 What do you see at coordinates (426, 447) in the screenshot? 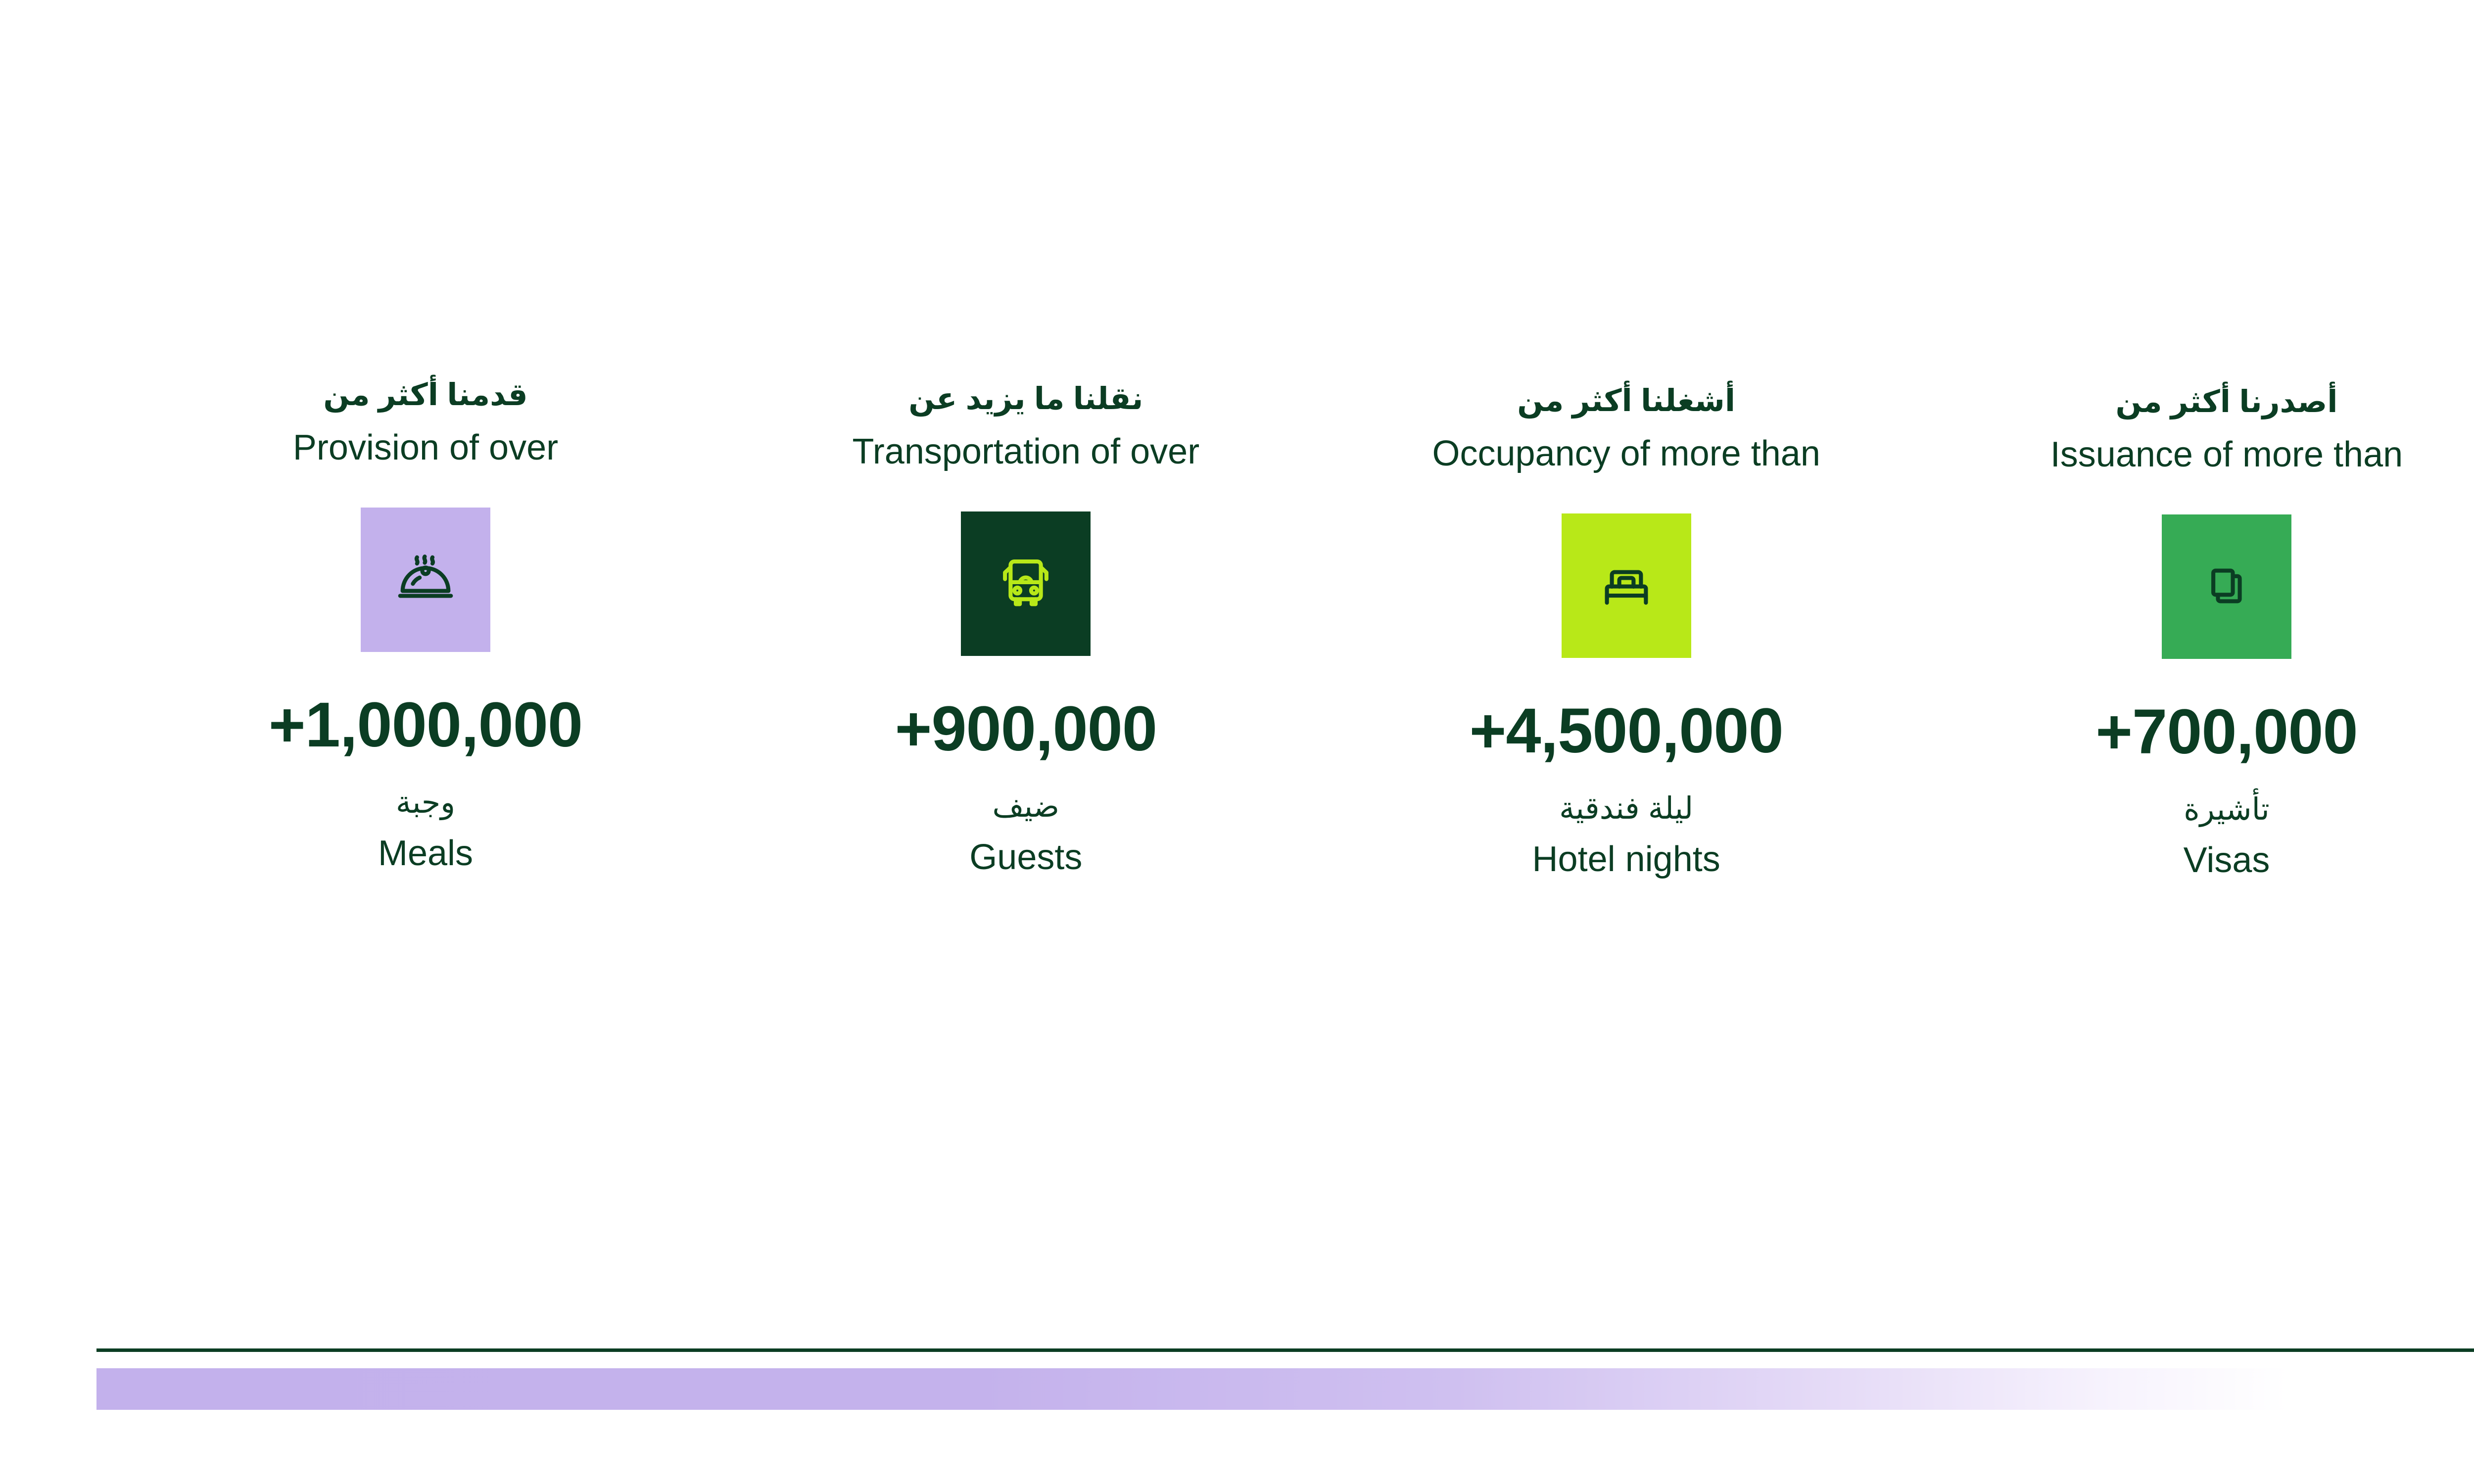
I see `stat-heading-english: Provision of over` at bounding box center [426, 447].